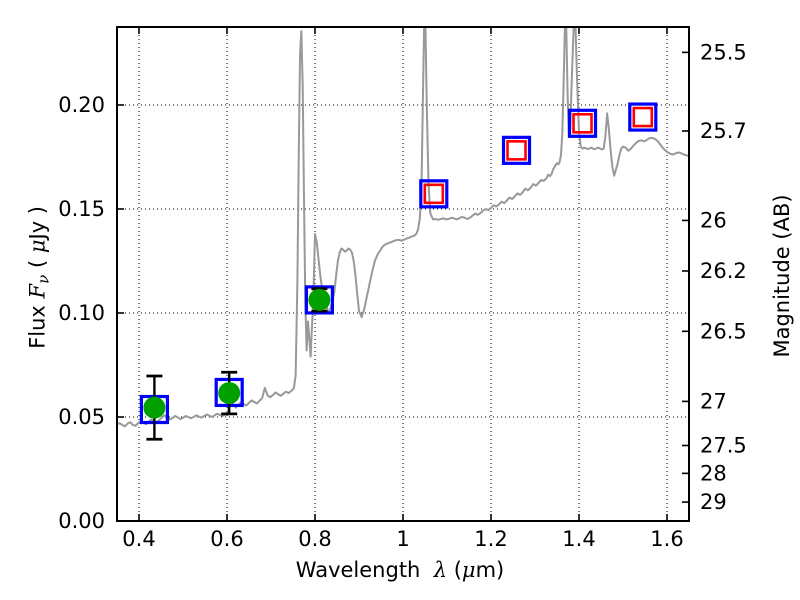  What do you see at coordinates (713, 473) in the screenshot?
I see `y-tick-label-right: 28` at bounding box center [713, 473].